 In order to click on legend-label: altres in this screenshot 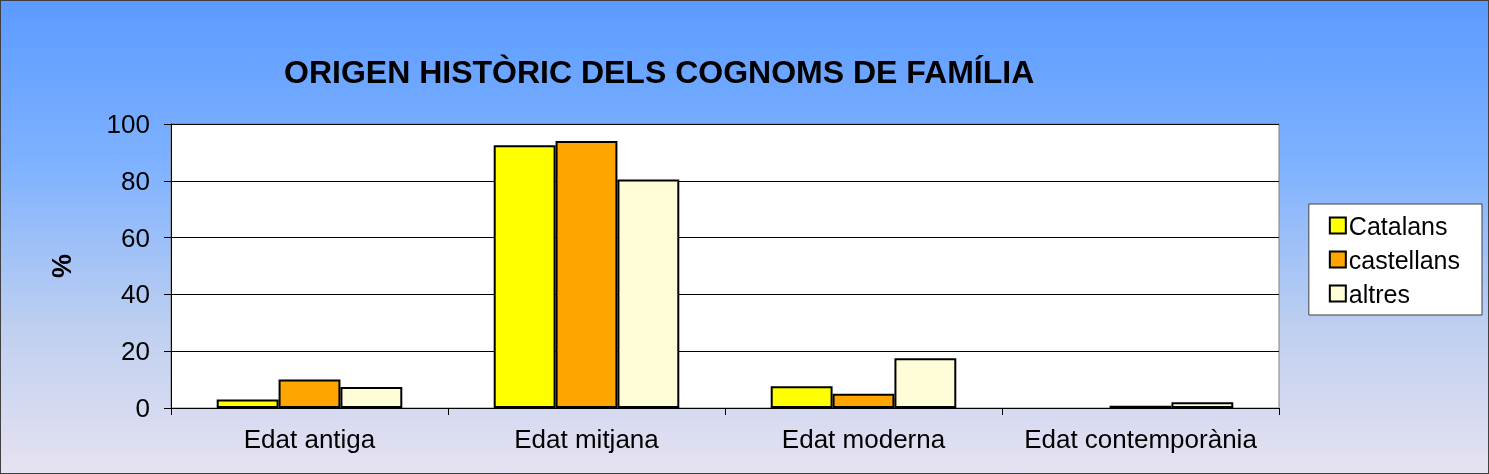, I will do `click(1379, 293)`.